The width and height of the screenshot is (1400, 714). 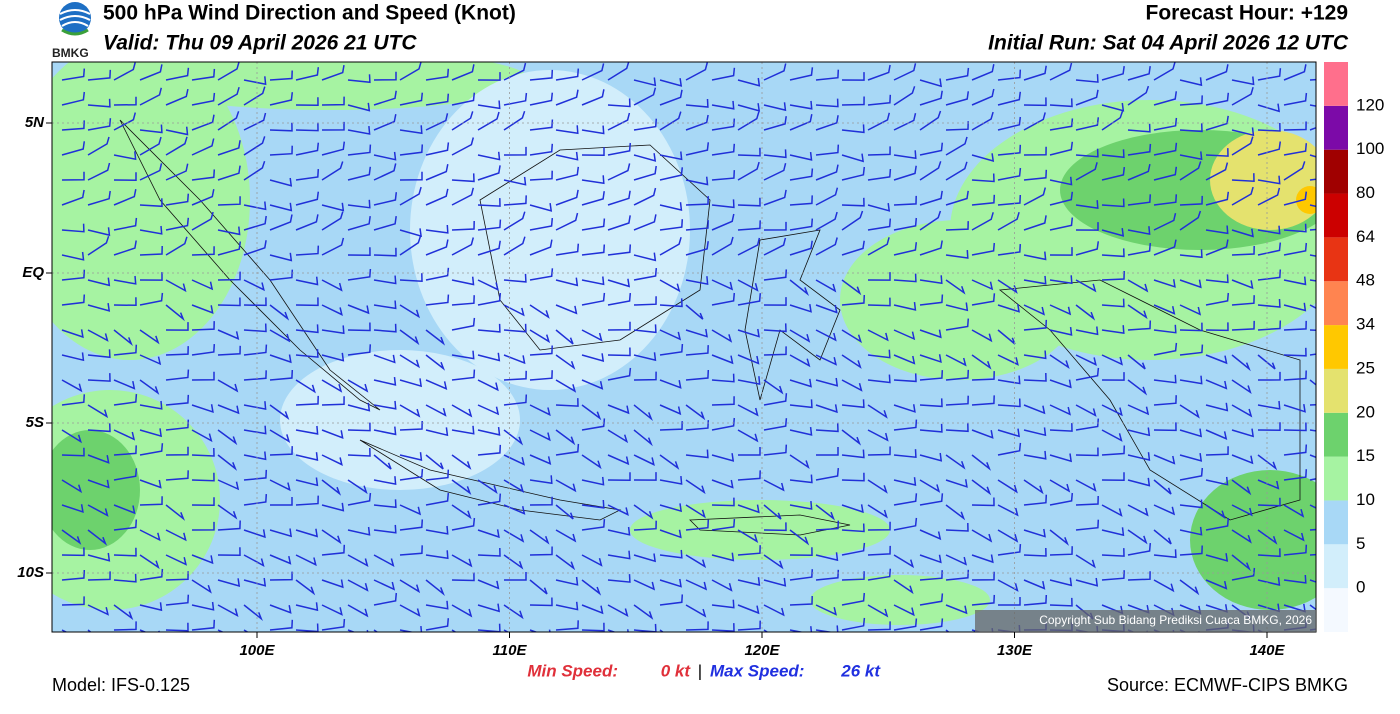 What do you see at coordinates (309, 13) in the screenshot?
I see `title: 500 hPa Wind Direction and Speed (Knot)` at bounding box center [309, 13].